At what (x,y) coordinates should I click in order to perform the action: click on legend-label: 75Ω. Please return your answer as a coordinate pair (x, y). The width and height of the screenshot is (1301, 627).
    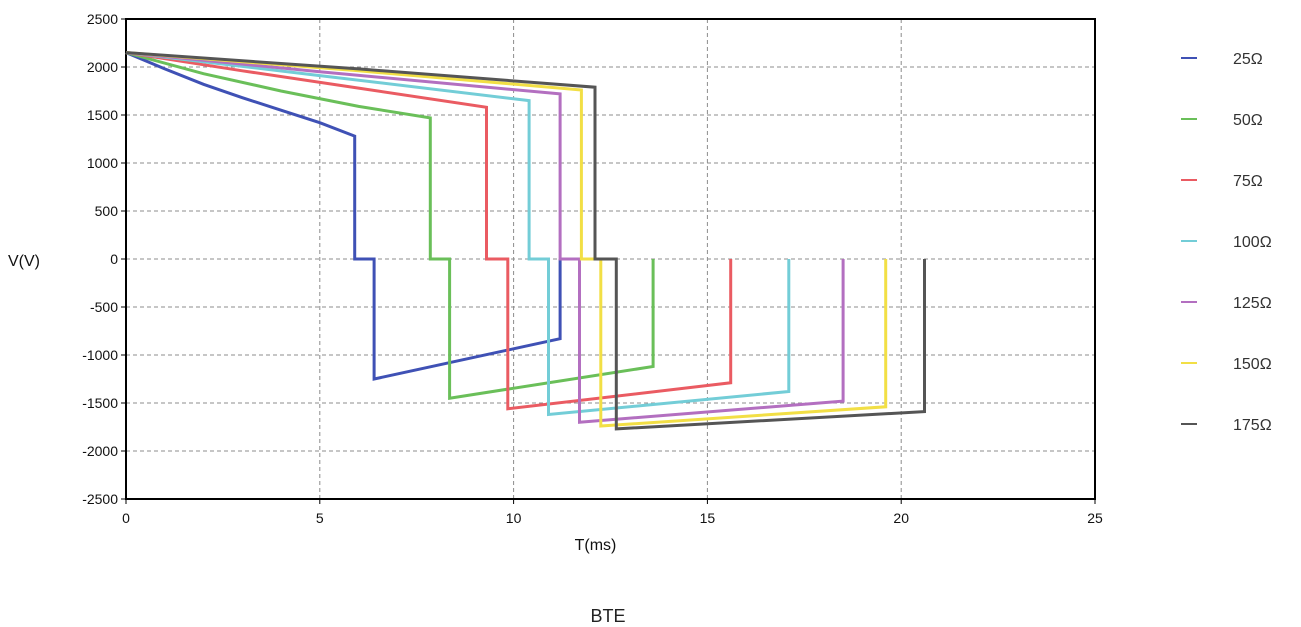
    Looking at the image, I should click on (1248, 181).